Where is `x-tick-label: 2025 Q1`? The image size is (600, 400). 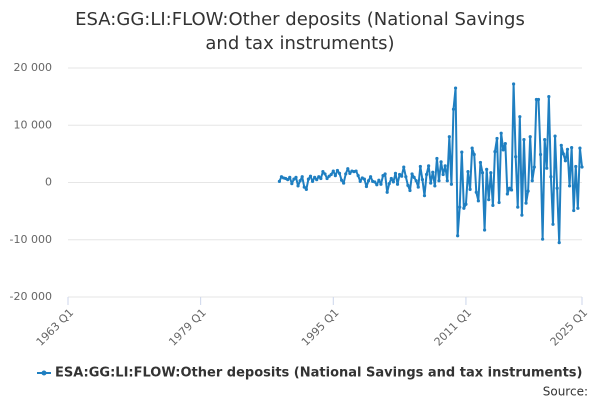 x-tick-label: 2025 Q1 is located at coordinates (569, 327).